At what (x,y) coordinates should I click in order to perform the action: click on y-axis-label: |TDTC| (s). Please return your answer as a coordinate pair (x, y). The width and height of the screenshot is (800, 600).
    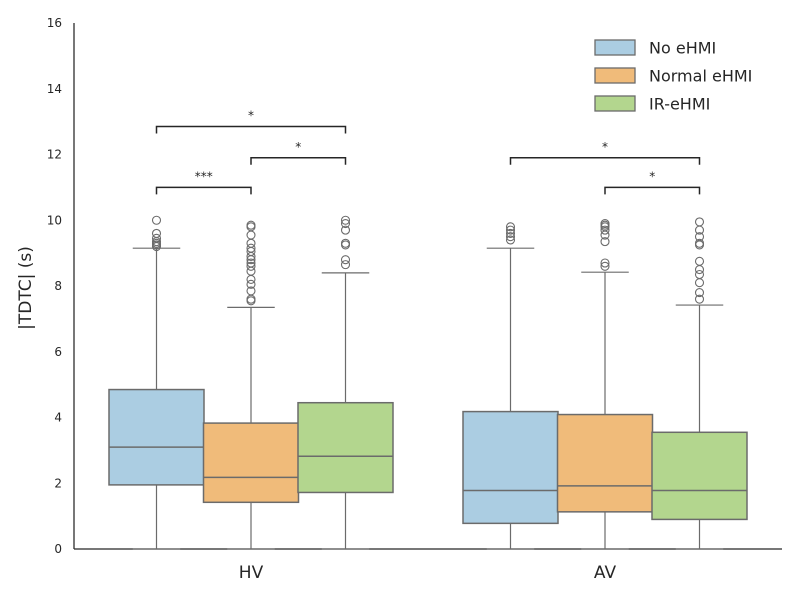
    Looking at the image, I should click on (26, 288).